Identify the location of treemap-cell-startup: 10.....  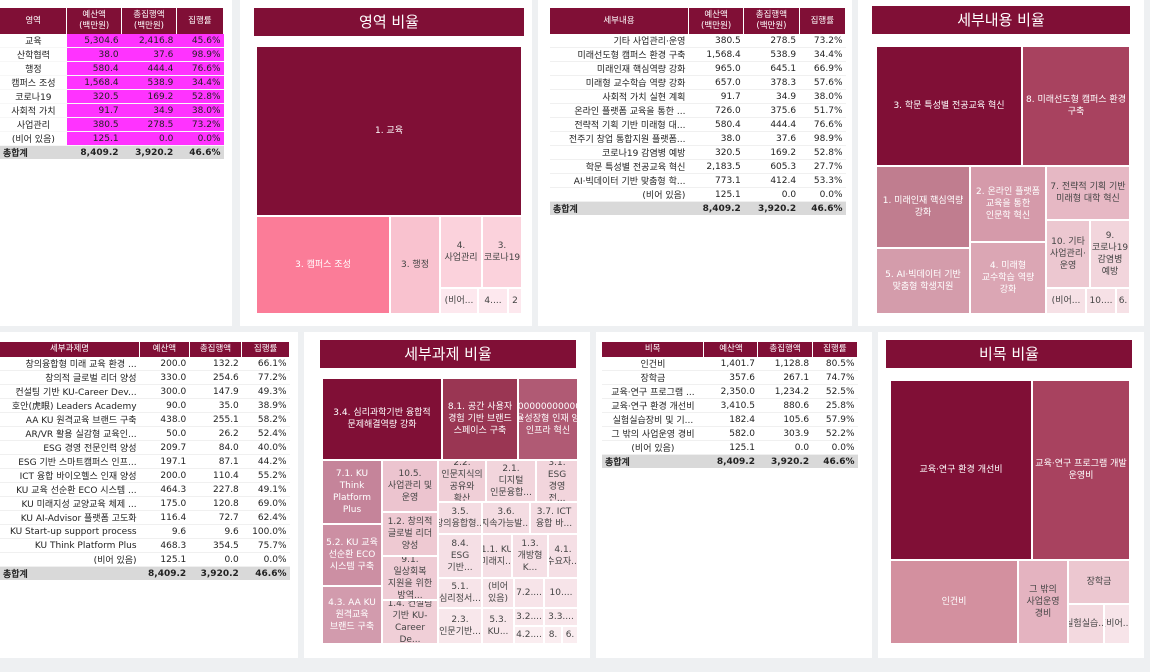
(1101, 301).